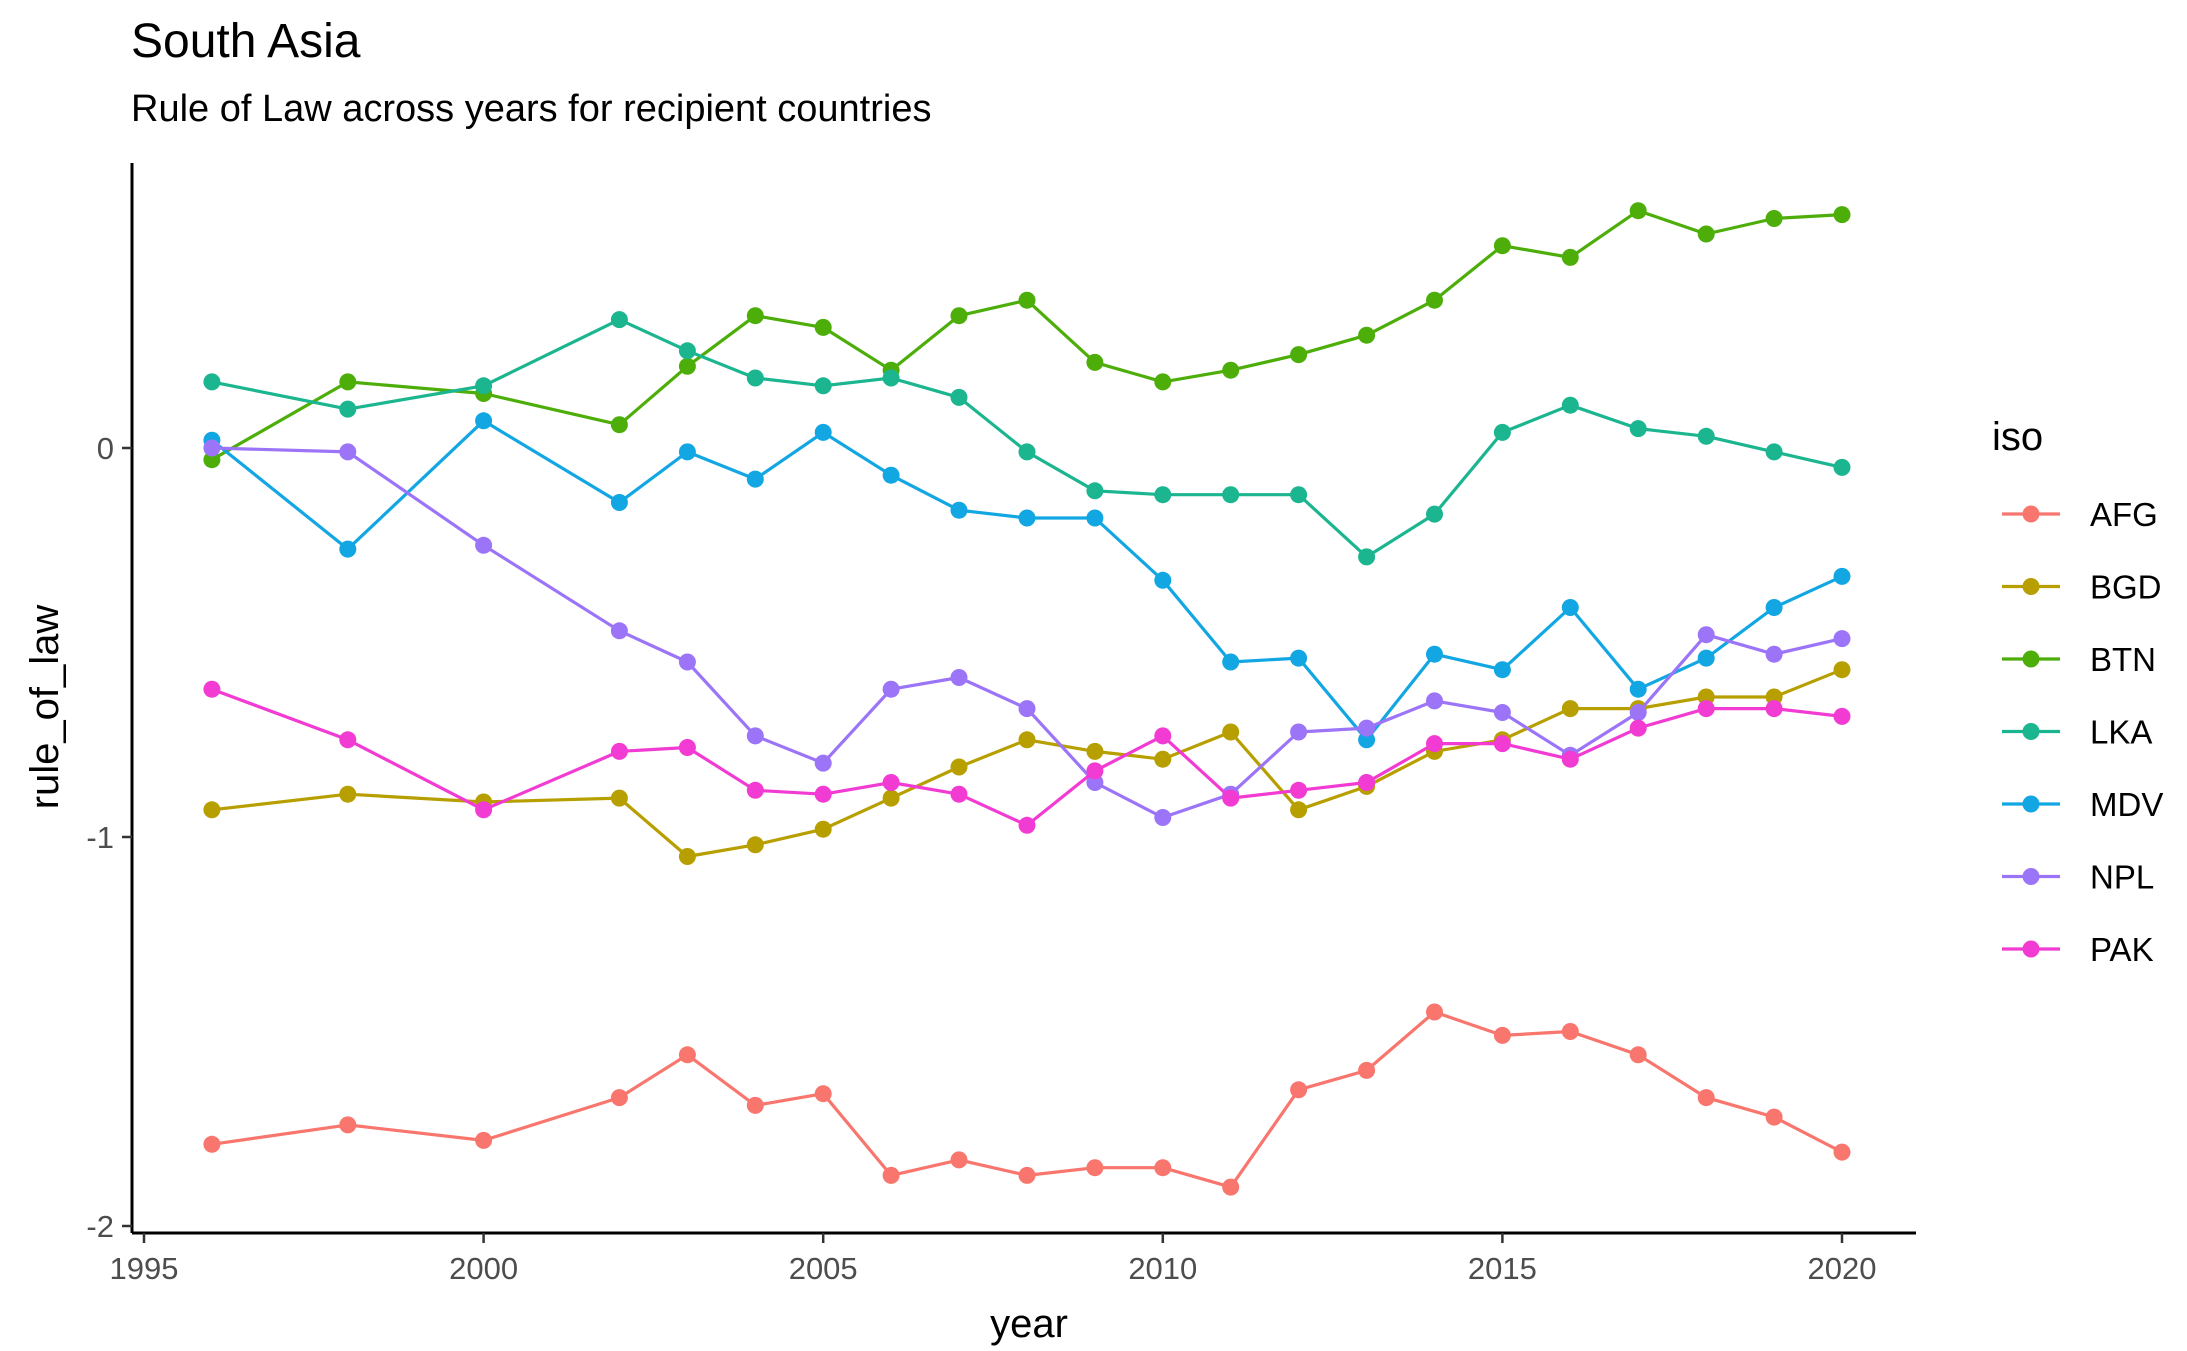 This screenshot has height=1351, width=2187. I want to click on series-lka, so click(1027, 438).